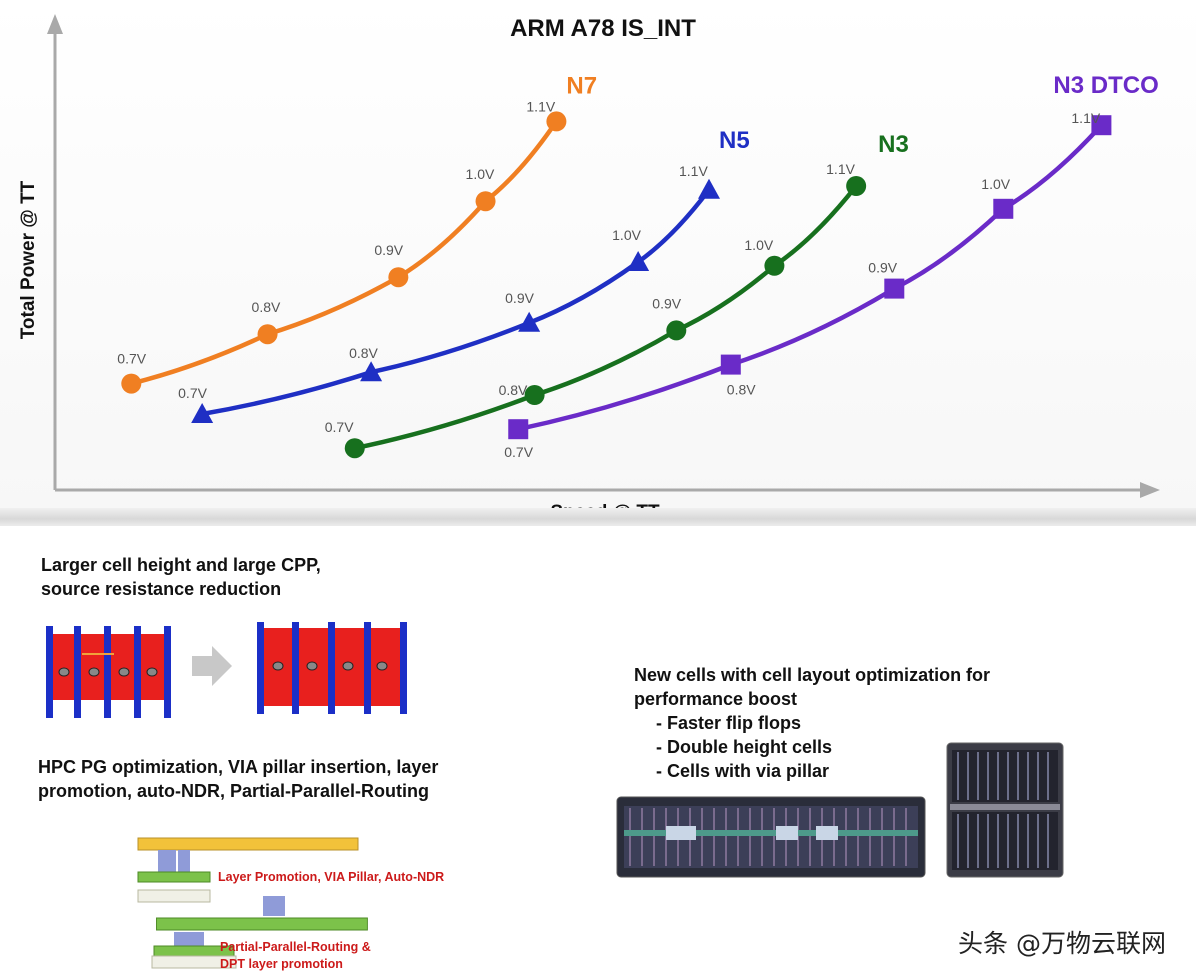  Describe the element at coordinates (1150, 490) in the screenshot. I see `x-axis-arrow` at that location.